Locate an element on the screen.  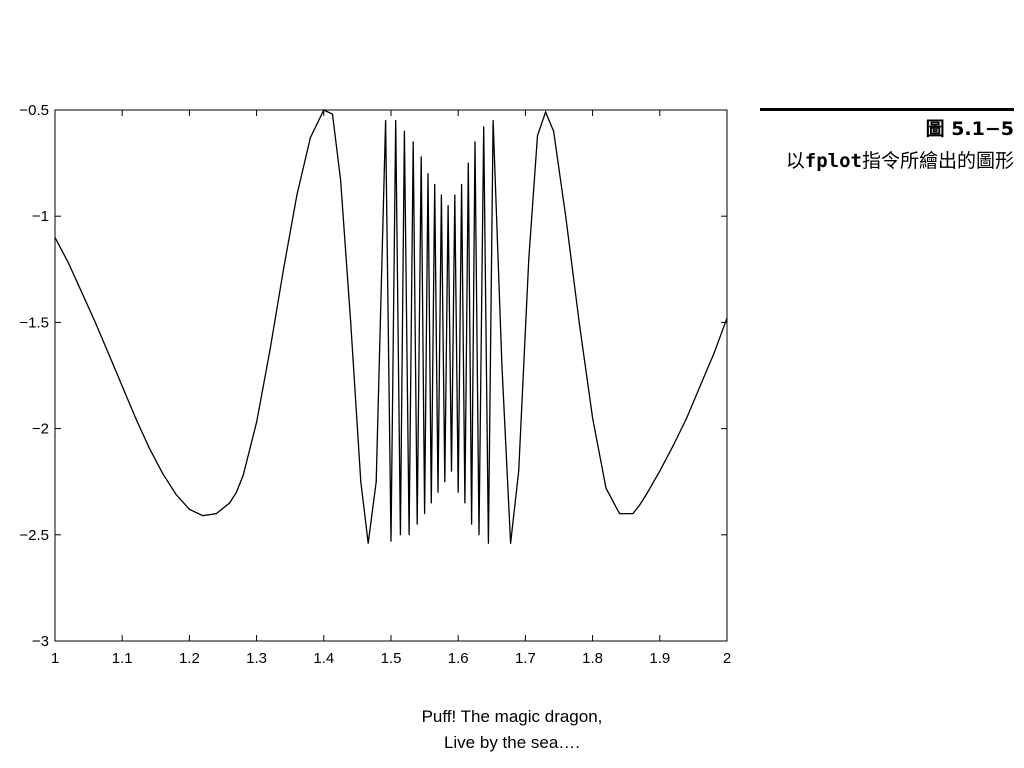
y-tick-label: −0.5 is located at coordinates (34, 110).